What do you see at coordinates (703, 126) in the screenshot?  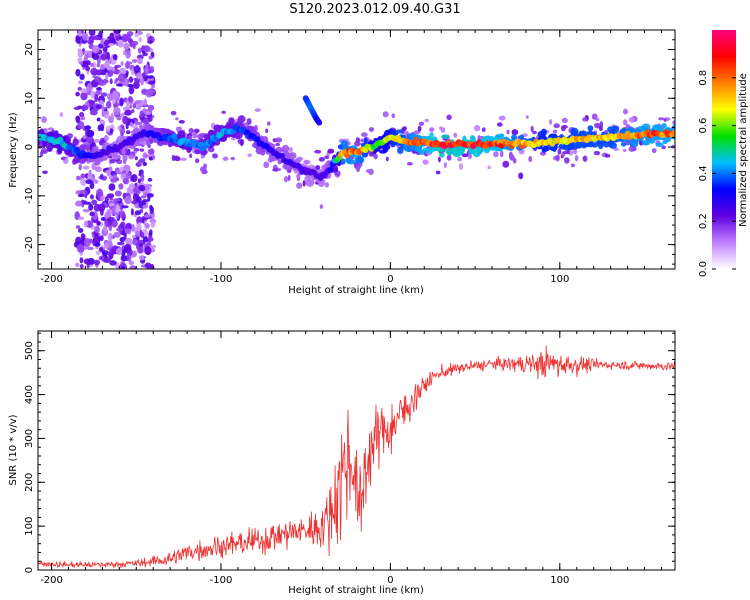 I see `colorbar-tick-label: 0.6` at bounding box center [703, 126].